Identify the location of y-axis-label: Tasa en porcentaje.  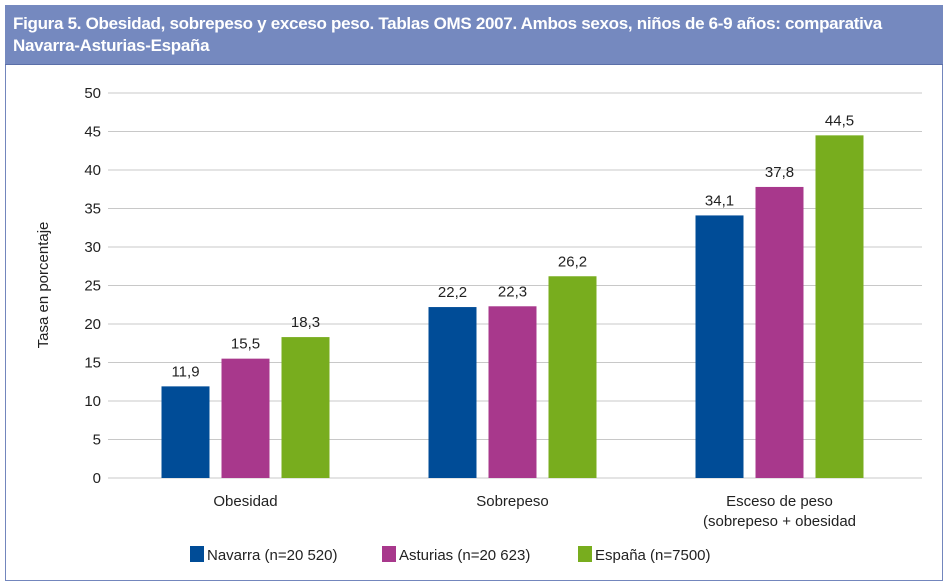
(43, 285).